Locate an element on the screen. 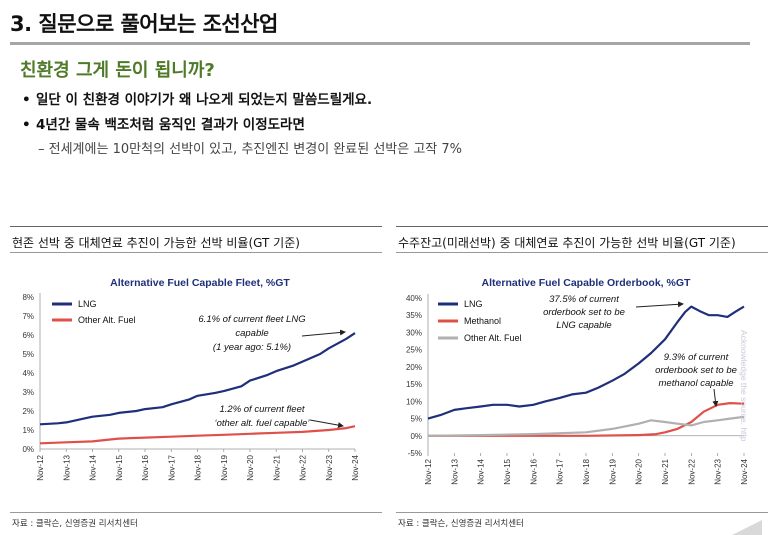 This screenshot has height=535, width=782. annotation-text: 1.2% of current fleet is located at coordinates (261, 409).